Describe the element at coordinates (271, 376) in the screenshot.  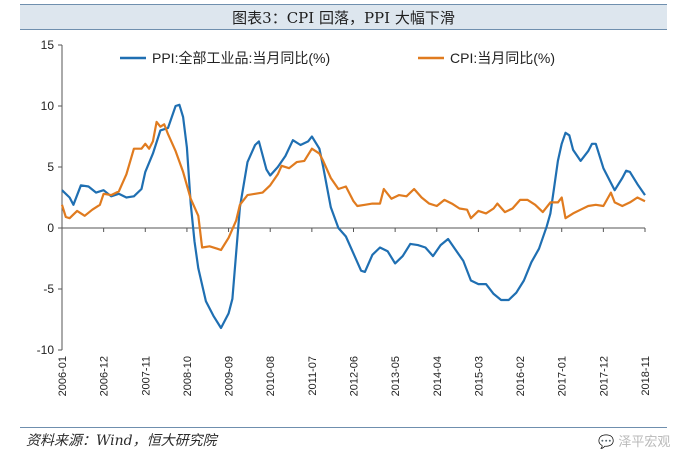
I see `x-tick-label: 2010-08` at that location.